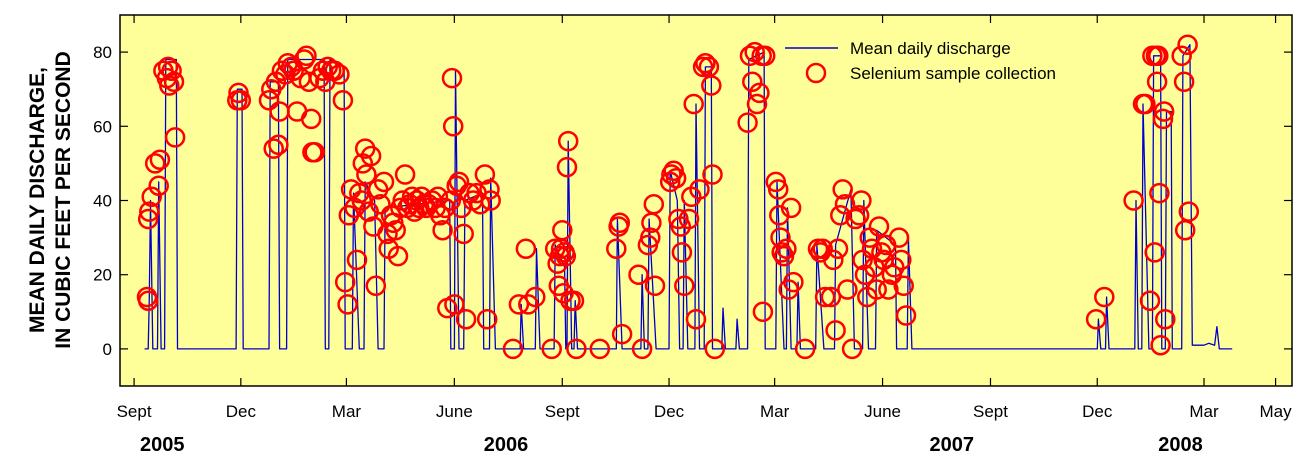 The image size is (1302, 461). Describe the element at coordinates (930, 48) in the screenshot. I see `legend-label-discharge: Mean daily discharge` at that location.